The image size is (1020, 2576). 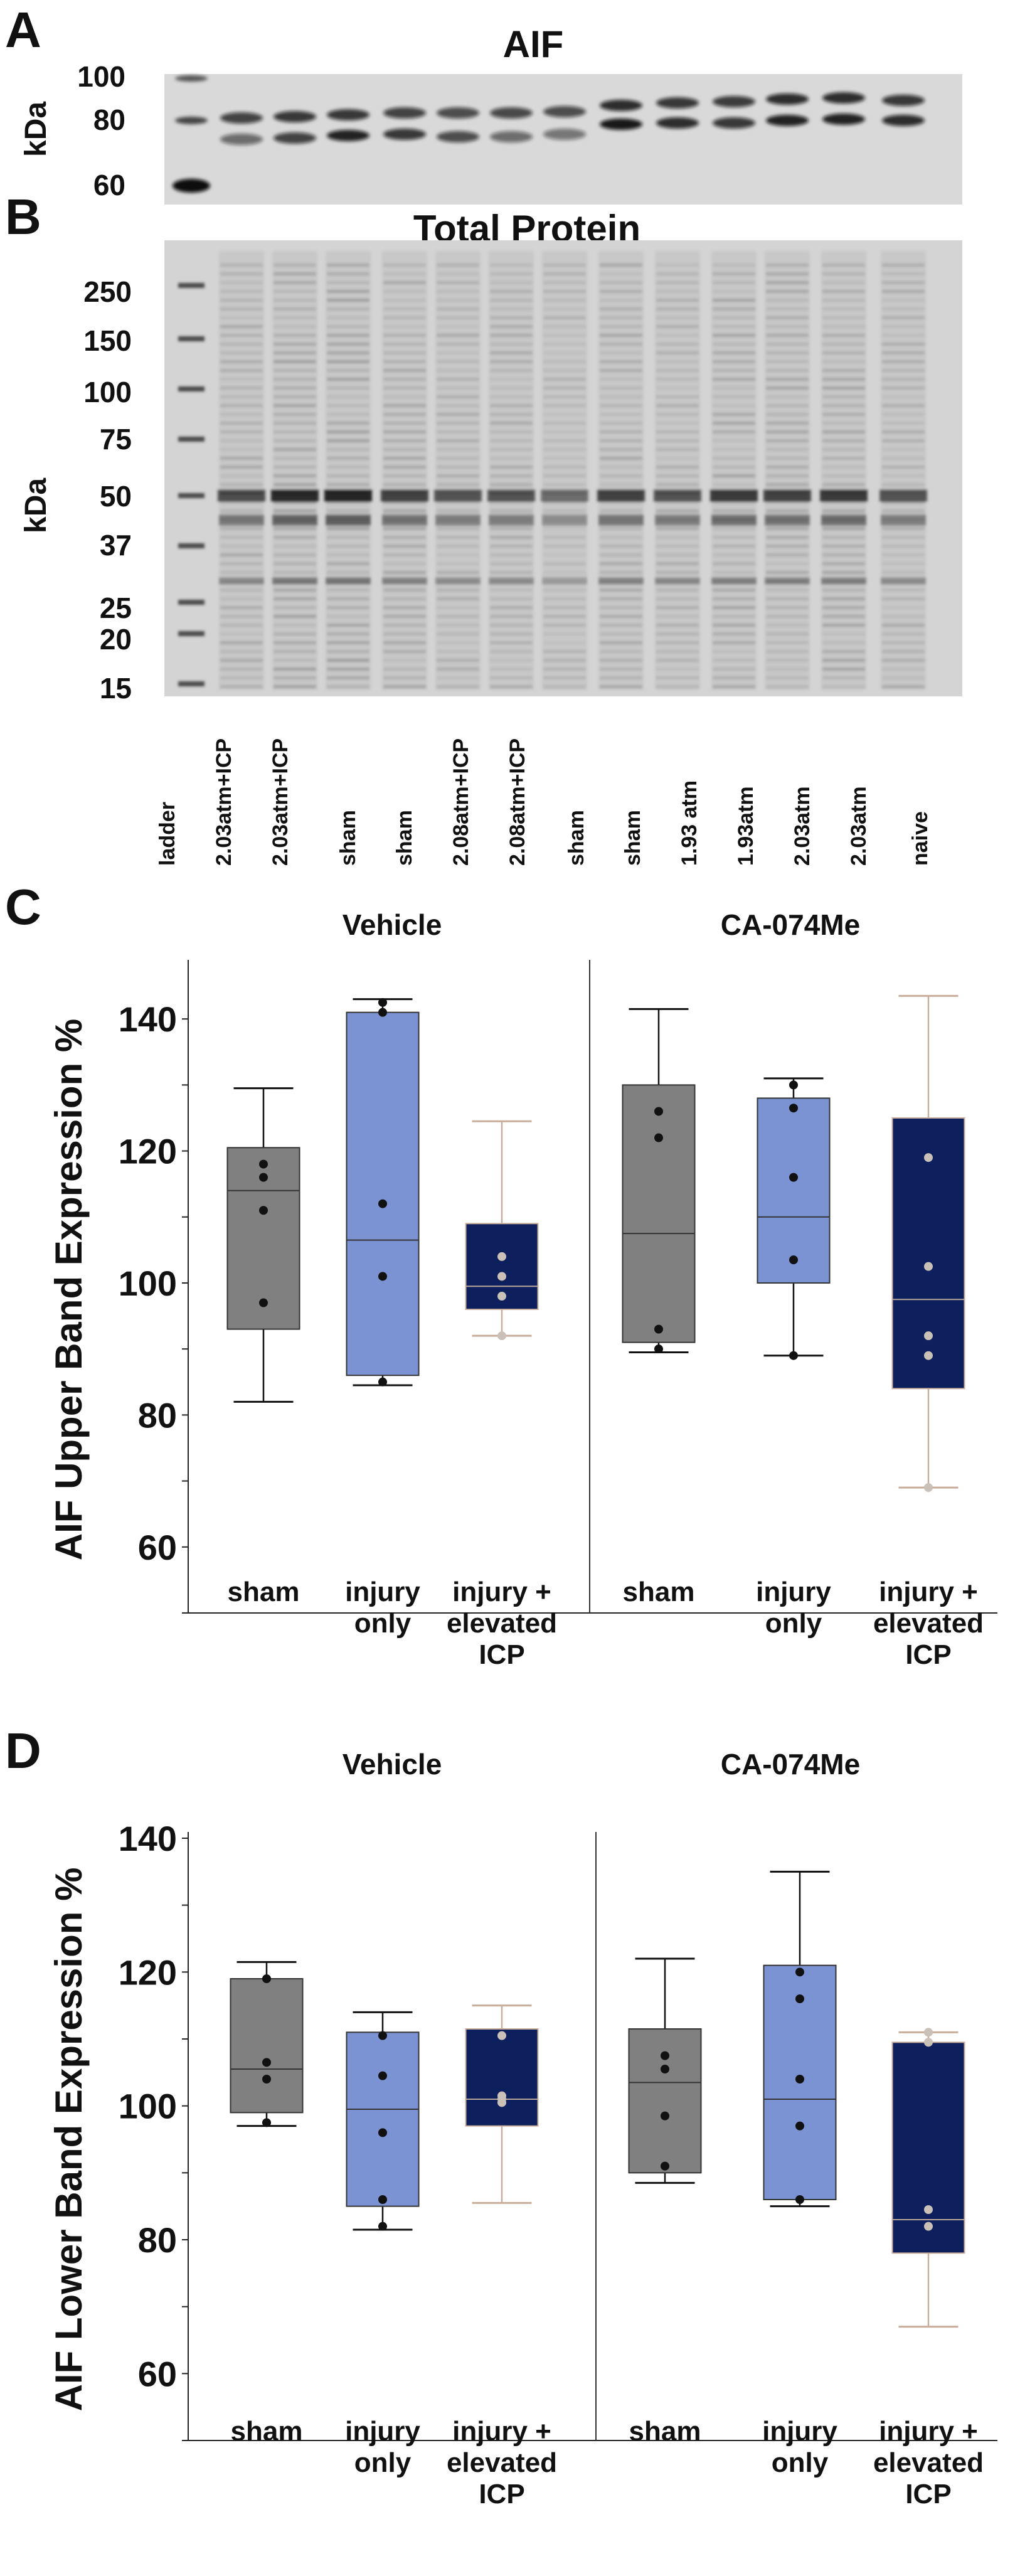 I want to click on gel-ladder-band, so click(x=192, y=496).